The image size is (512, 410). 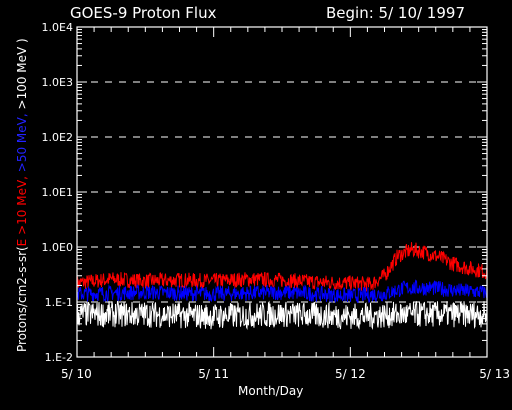 I want to click on y-tick-label: 1.E-1, so click(x=59, y=302).